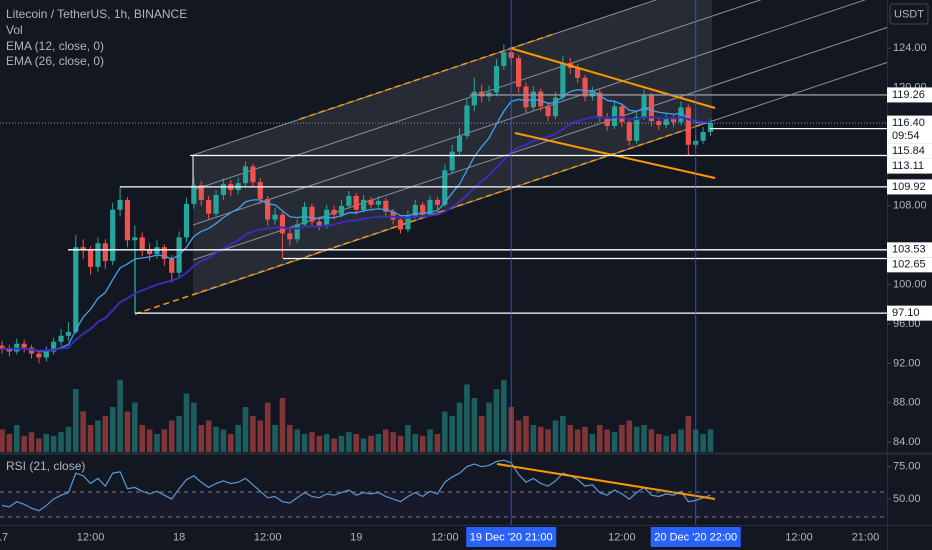 The width and height of the screenshot is (932, 550). What do you see at coordinates (799, 537) in the screenshot?
I see `x-tick-label: 12:00` at bounding box center [799, 537].